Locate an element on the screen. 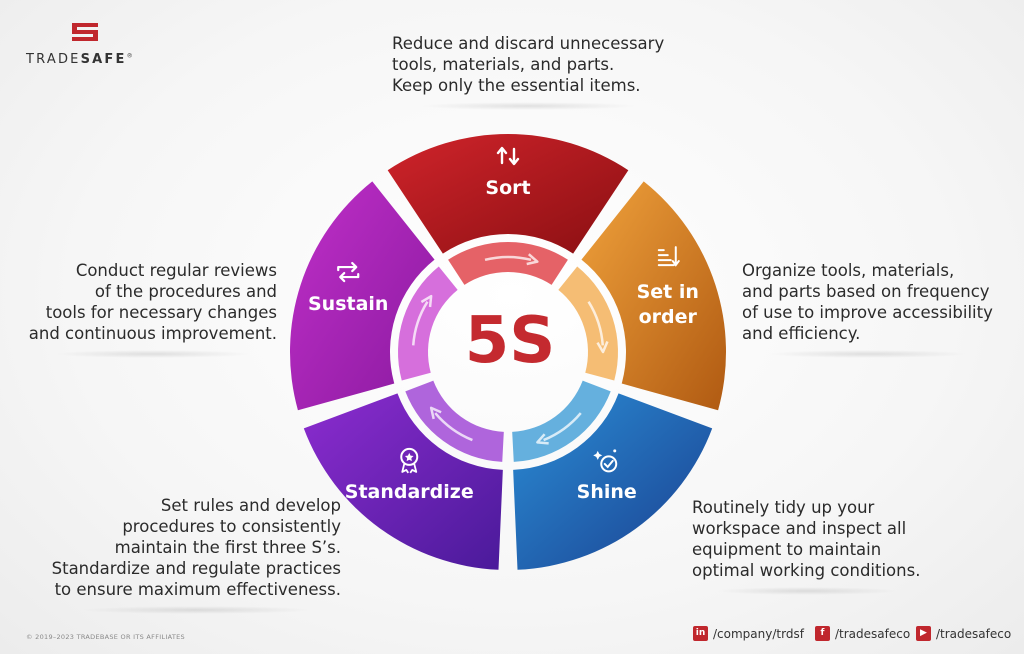 The image size is (1024, 654). segment-sort is located at coordinates (508, 194).